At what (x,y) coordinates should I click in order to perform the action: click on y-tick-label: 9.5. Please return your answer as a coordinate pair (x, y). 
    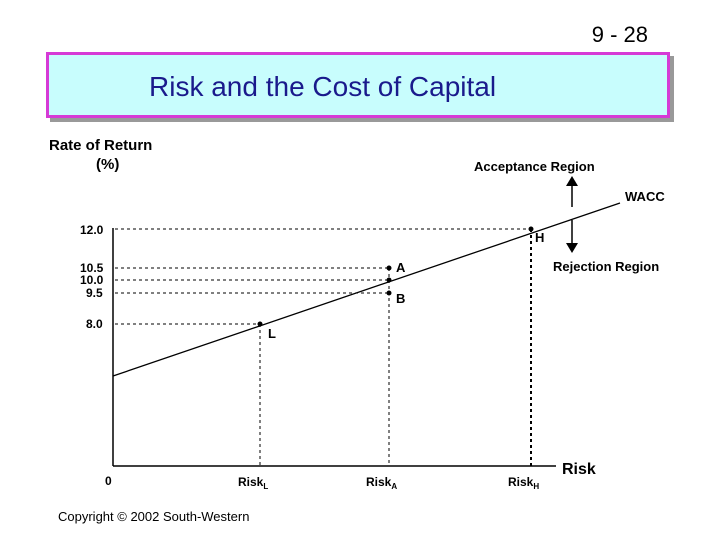
    Looking at the image, I should click on (94, 293).